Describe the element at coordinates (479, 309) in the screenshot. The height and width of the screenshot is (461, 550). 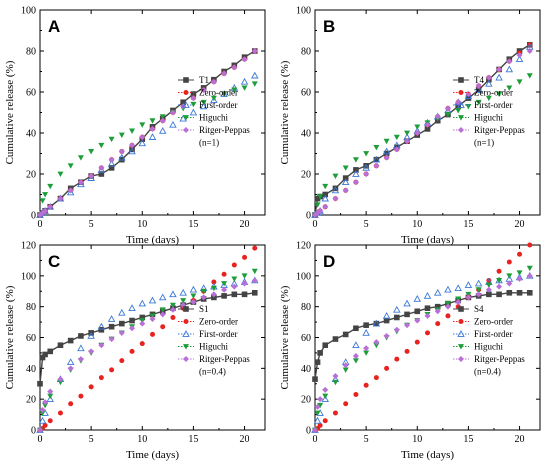
I see `legend-label: S4` at that location.